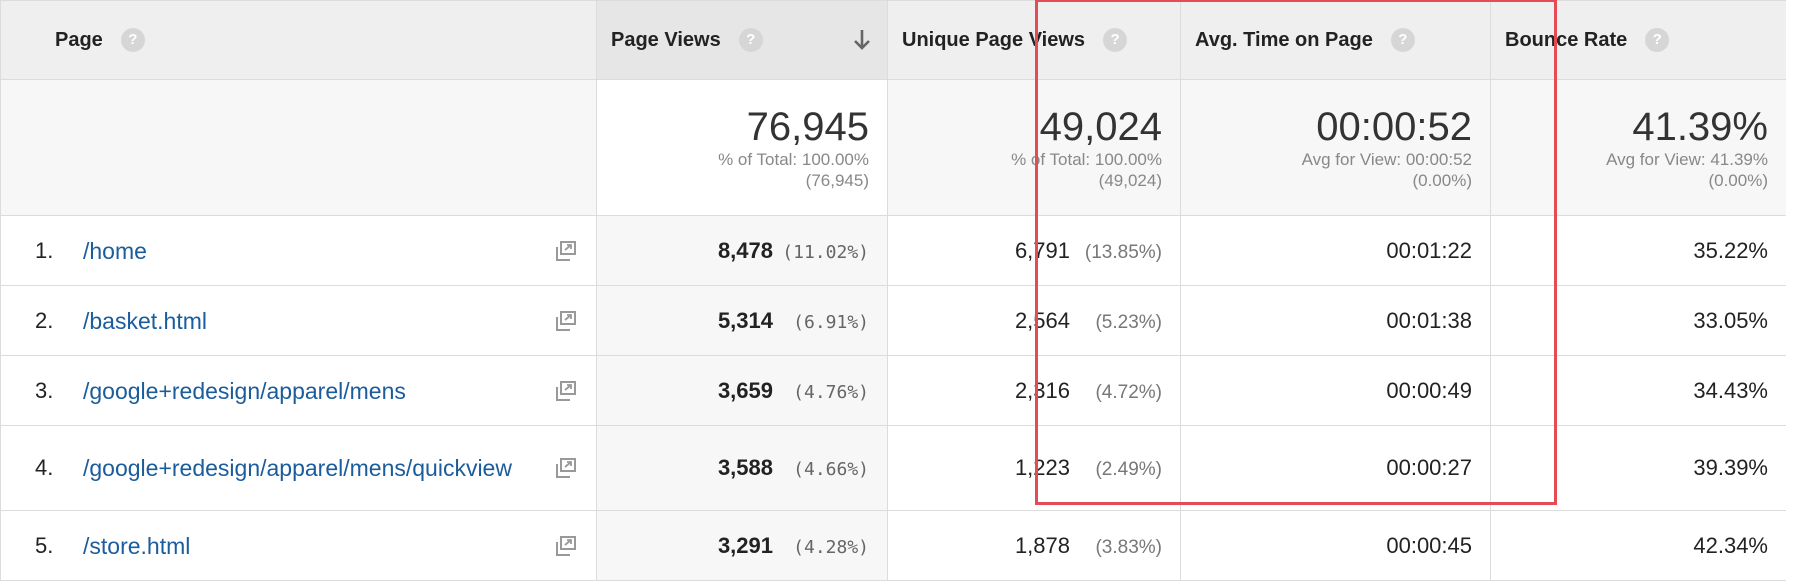 This screenshot has height=583, width=1797. What do you see at coordinates (44, 320) in the screenshot?
I see `row-index: 2.` at bounding box center [44, 320].